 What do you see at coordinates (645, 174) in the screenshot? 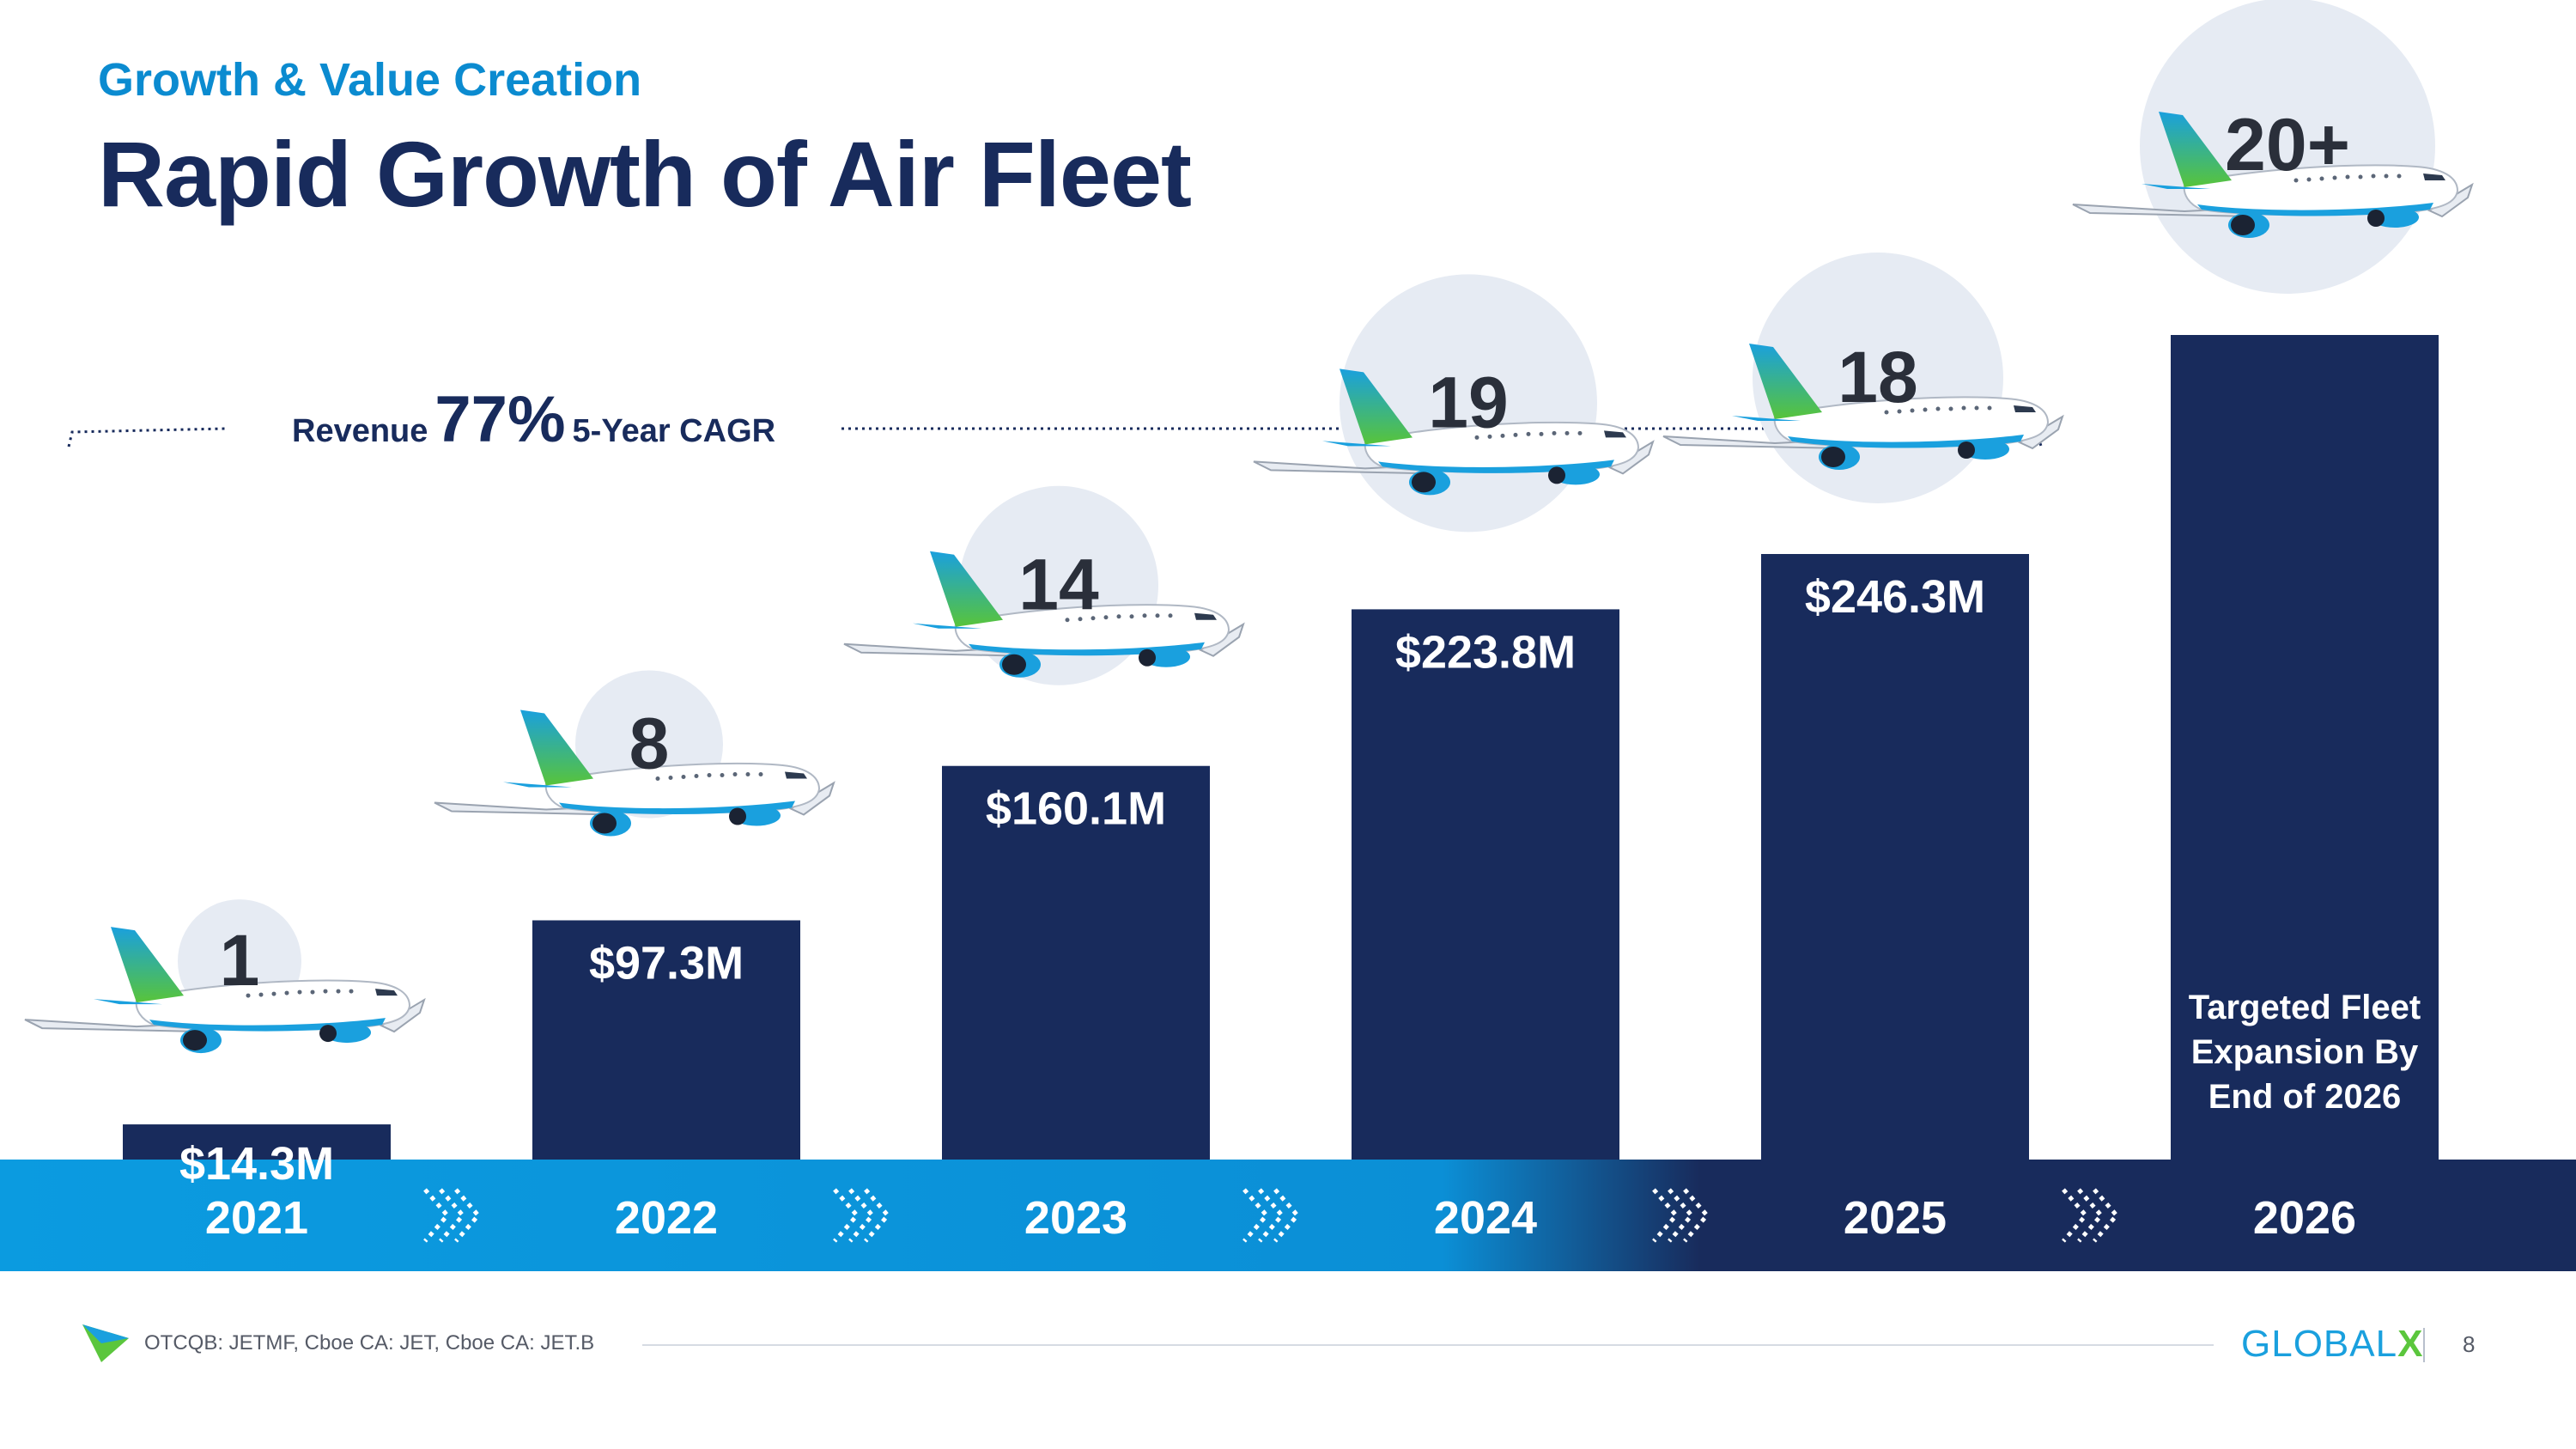
I see `page-title: Rapid Growth of Air Fleet` at bounding box center [645, 174].